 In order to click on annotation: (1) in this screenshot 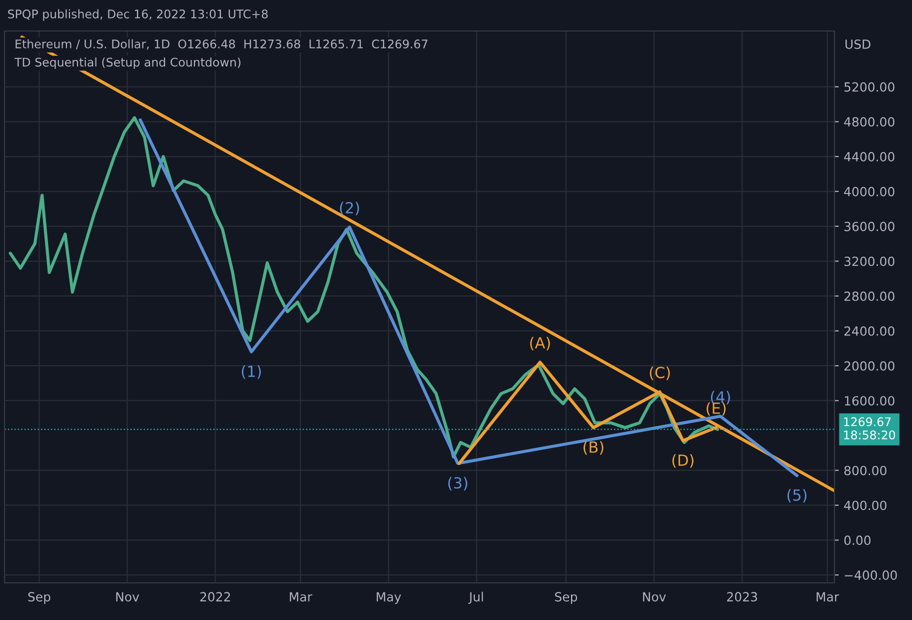, I will do `click(251, 372)`.